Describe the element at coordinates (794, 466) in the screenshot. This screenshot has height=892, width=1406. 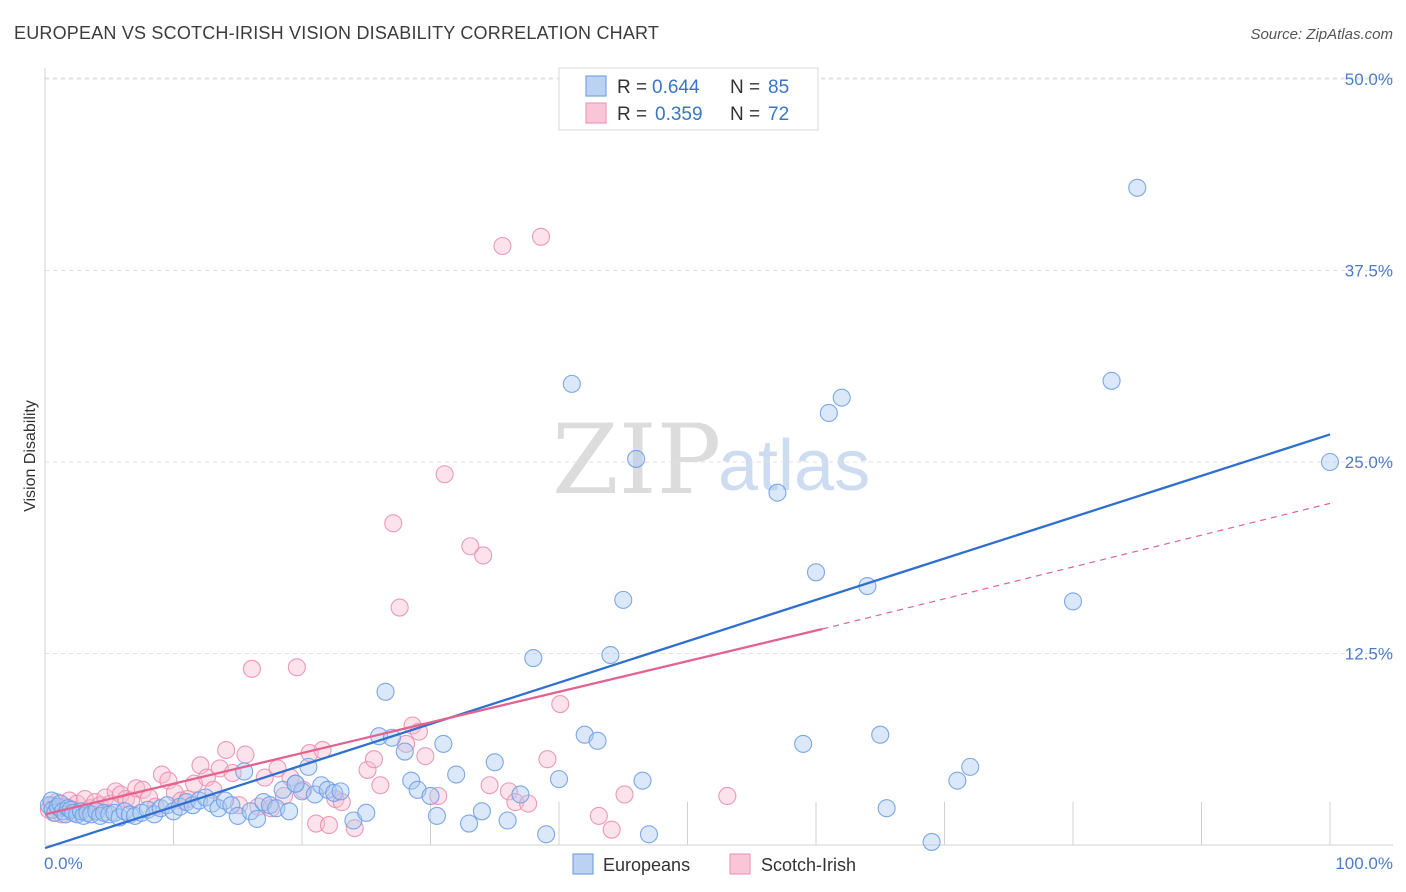
I see `watermark-atlas: atlas` at that location.